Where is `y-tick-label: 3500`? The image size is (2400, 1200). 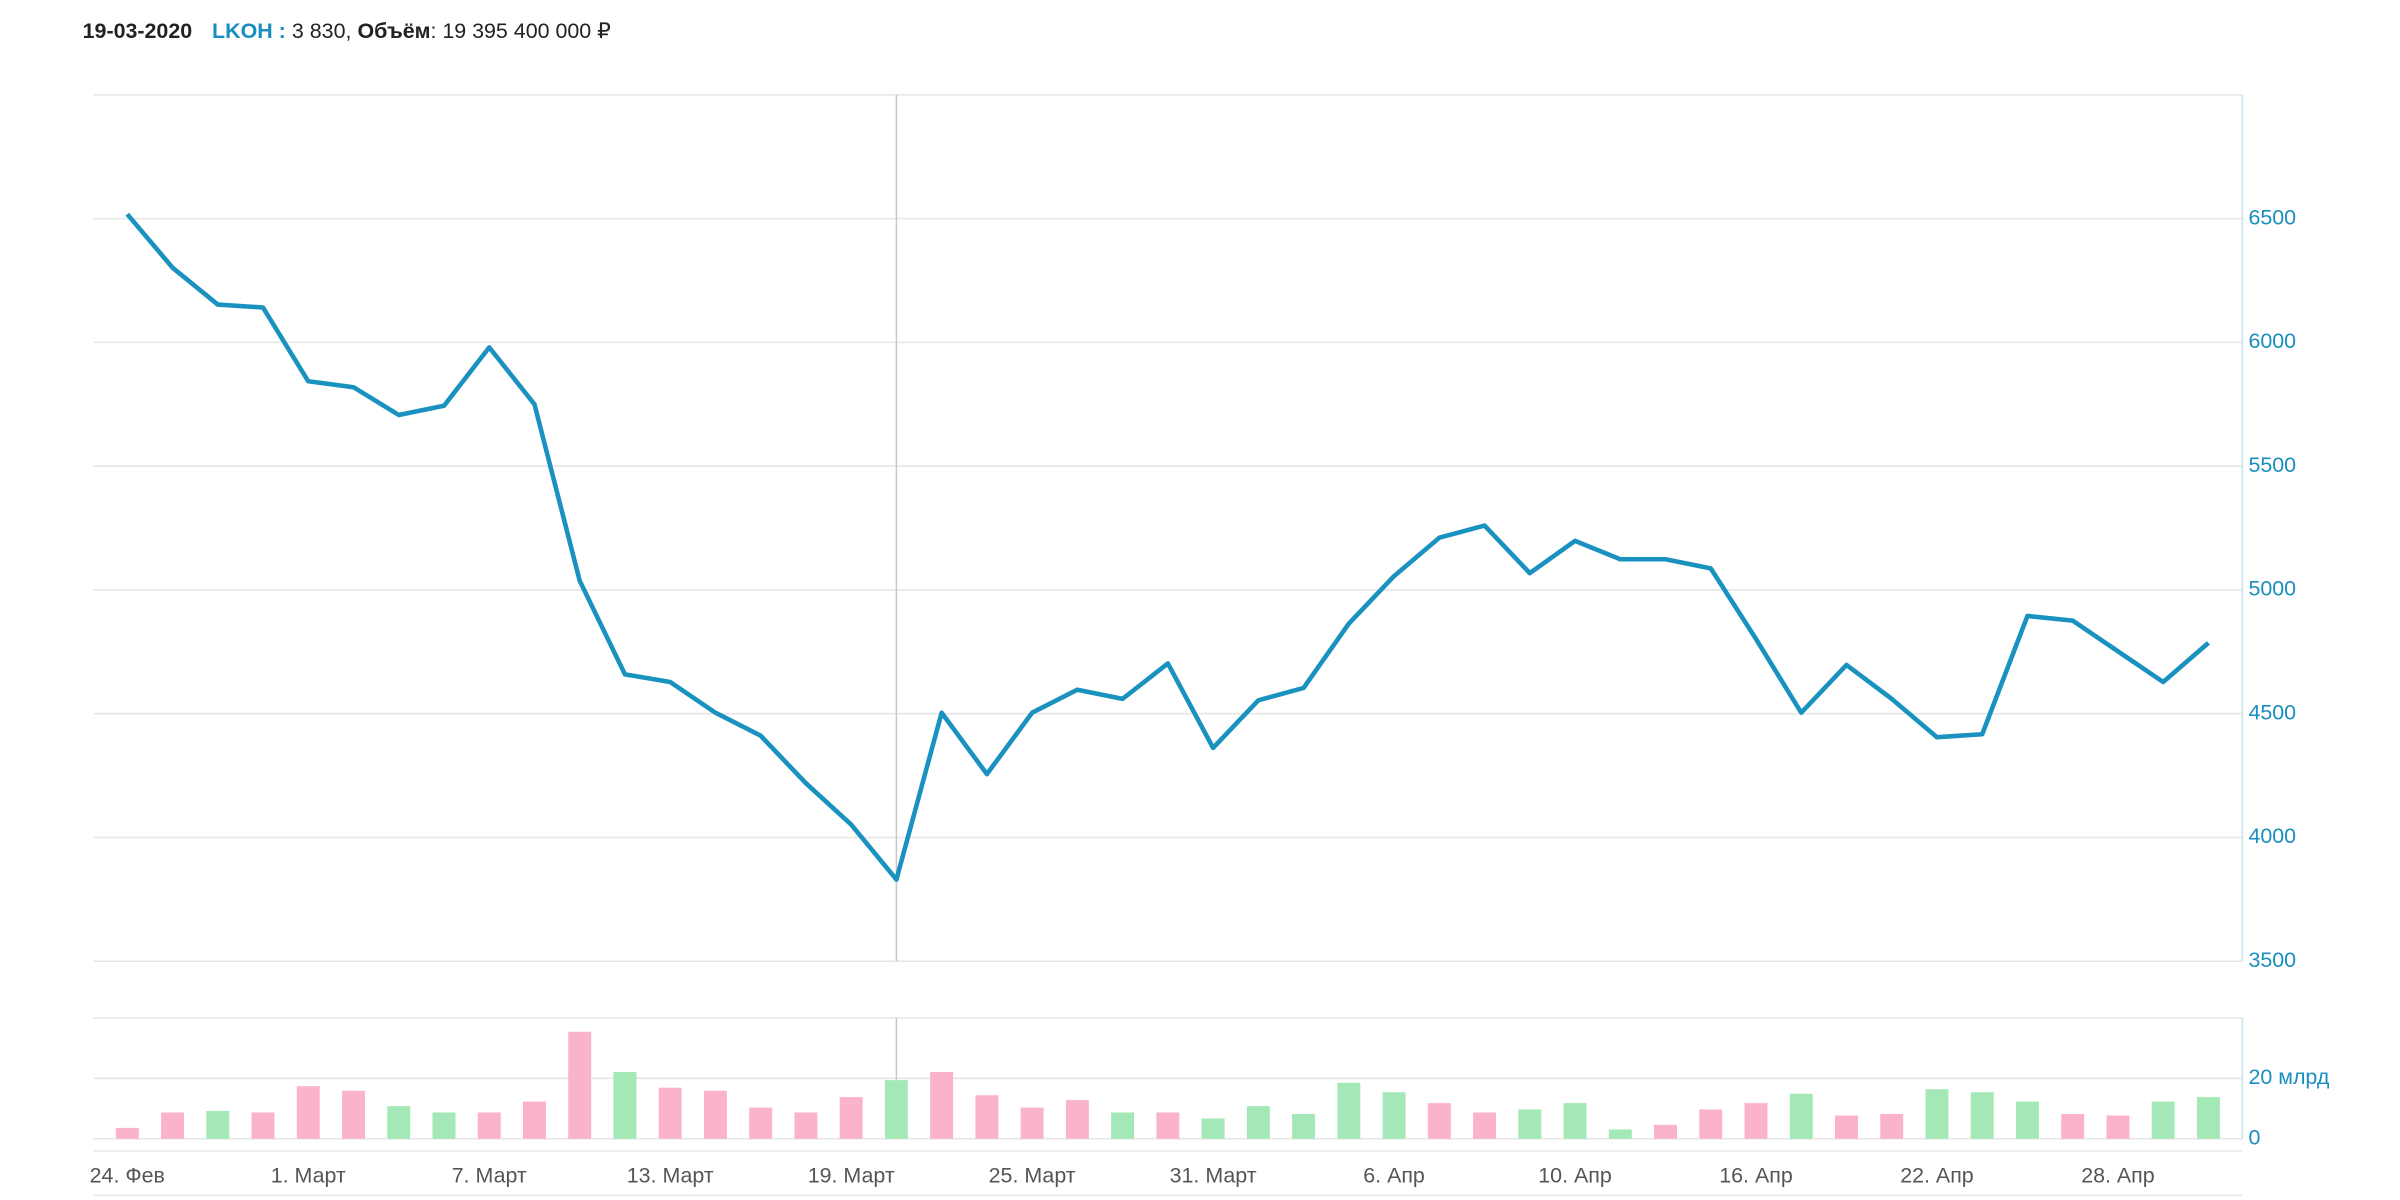 y-tick-label: 3500 is located at coordinates (2272, 960).